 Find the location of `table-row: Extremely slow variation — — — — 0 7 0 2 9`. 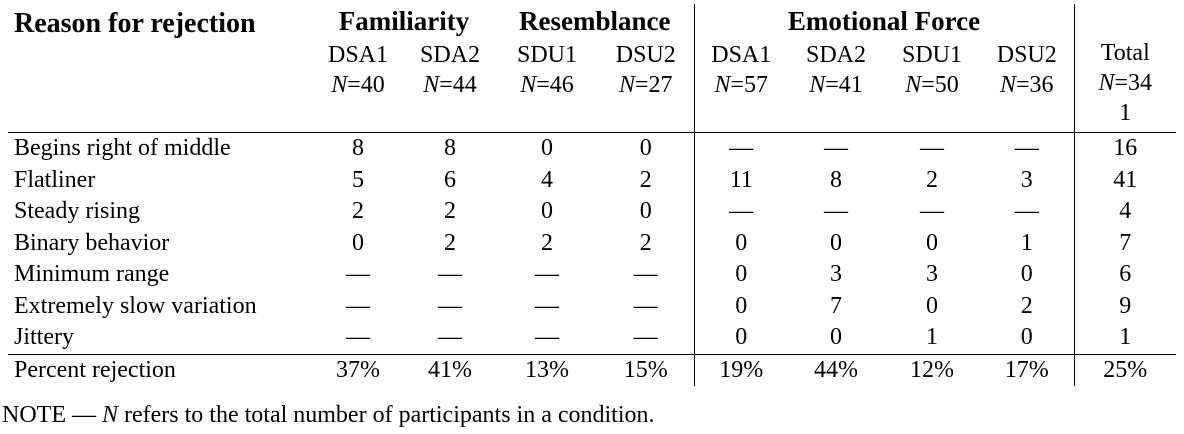

table-row: Extremely slow variation — — — — 0 7 0 2 9 is located at coordinates (592, 306).